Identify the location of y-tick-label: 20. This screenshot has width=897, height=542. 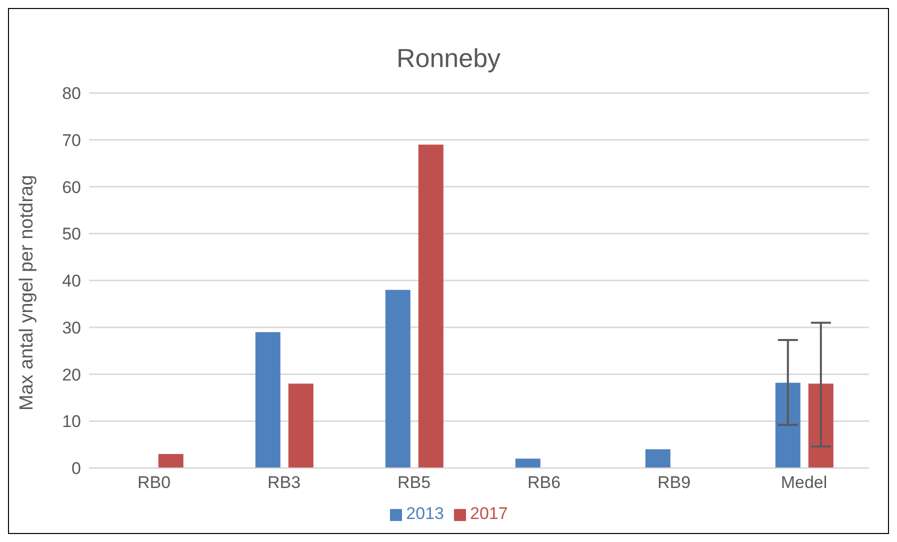
(71, 374).